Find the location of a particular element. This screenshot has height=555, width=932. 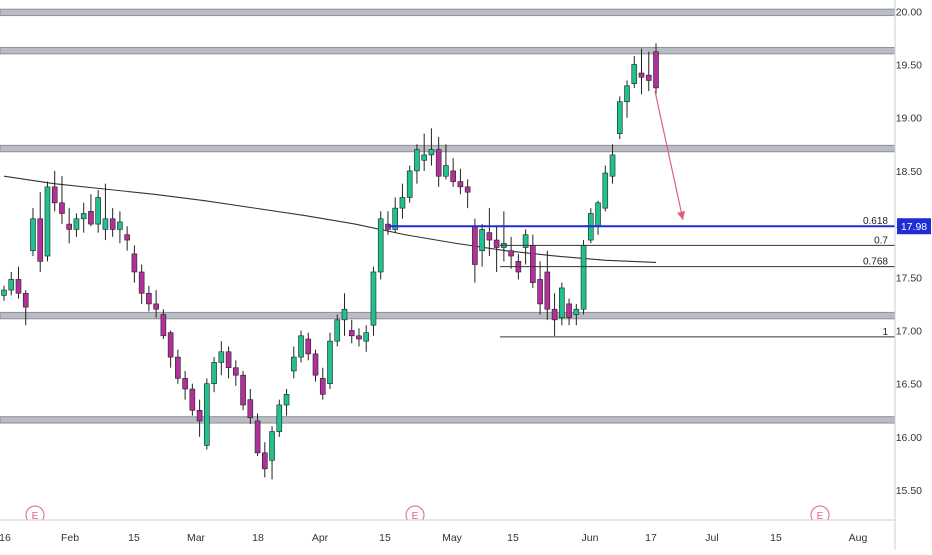

y-tick-label: 19.00 is located at coordinates (909, 119).